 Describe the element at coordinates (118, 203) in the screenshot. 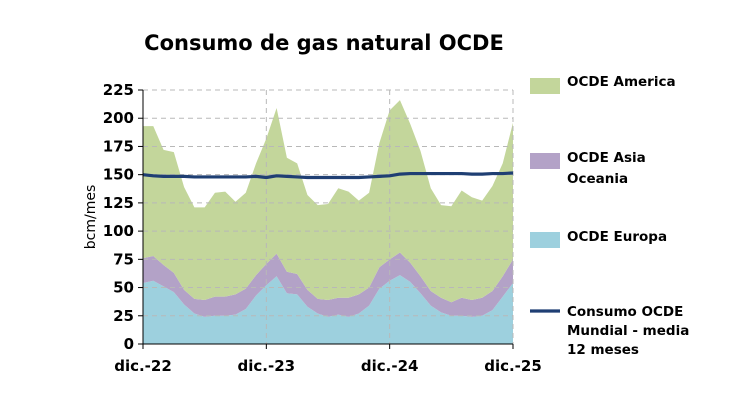

I see `y-tick-label: 125` at that location.